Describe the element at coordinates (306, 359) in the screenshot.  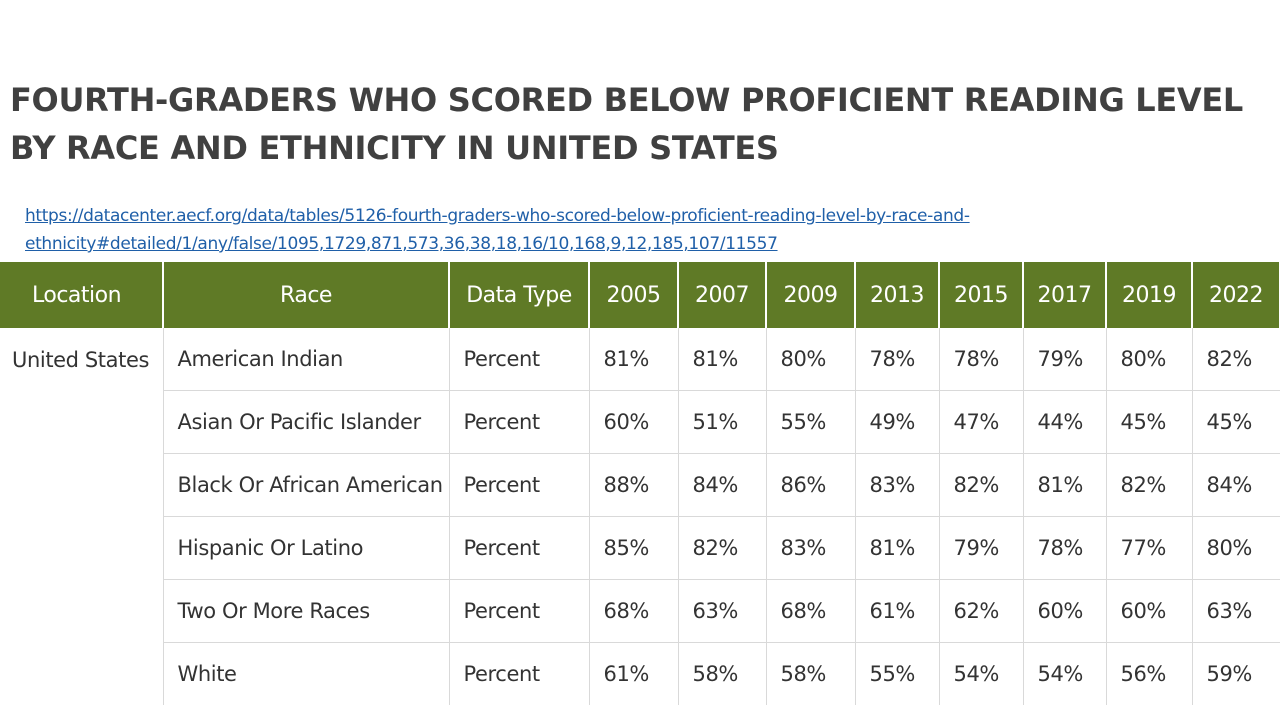
I see `race-cell: American Indian` at that location.